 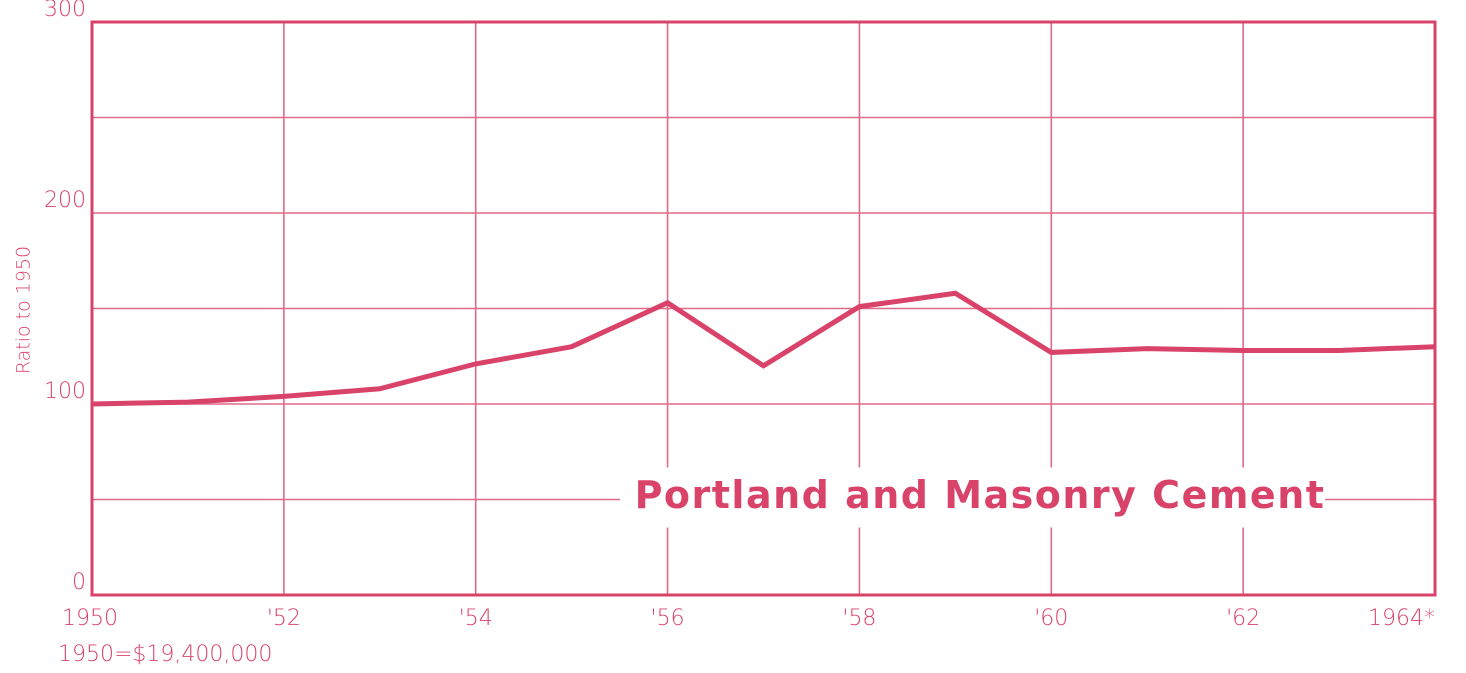 What do you see at coordinates (165, 654) in the screenshot?
I see `note: 1950=$19,400,000` at bounding box center [165, 654].